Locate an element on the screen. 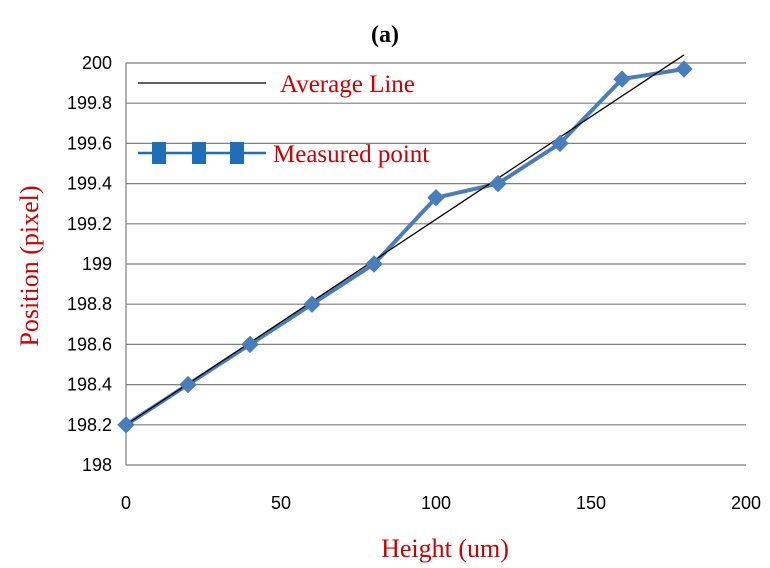 The height and width of the screenshot is (568, 770). x-tick-label: 200 is located at coordinates (746, 503).